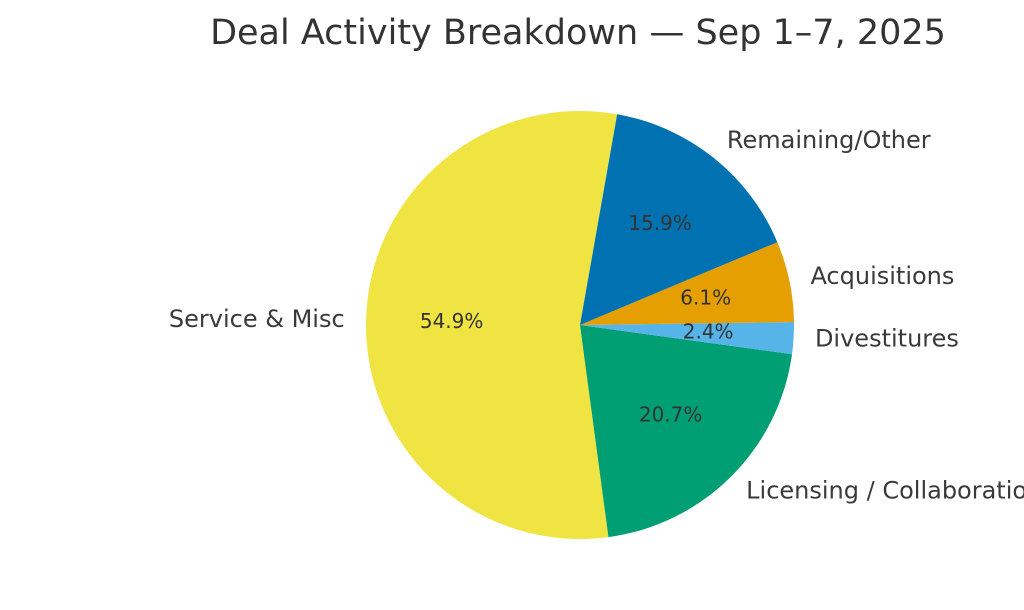 The height and width of the screenshot is (610, 1024). Describe the element at coordinates (257, 319) in the screenshot. I see `slice-label-service-misc: Service & Misc` at that location.